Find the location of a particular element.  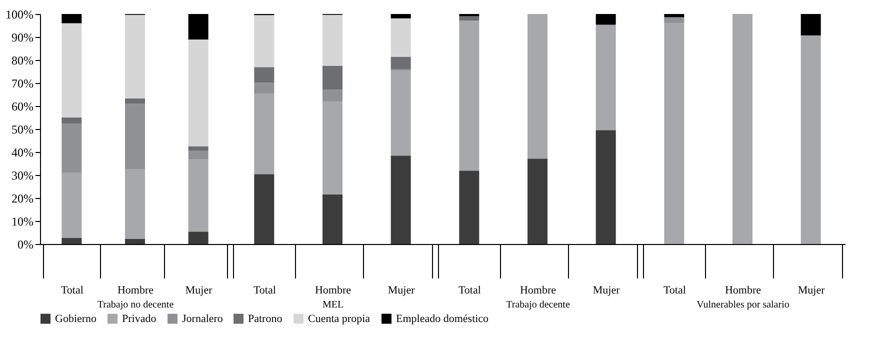

legend-label: Privado is located at coordinates (139, 318).